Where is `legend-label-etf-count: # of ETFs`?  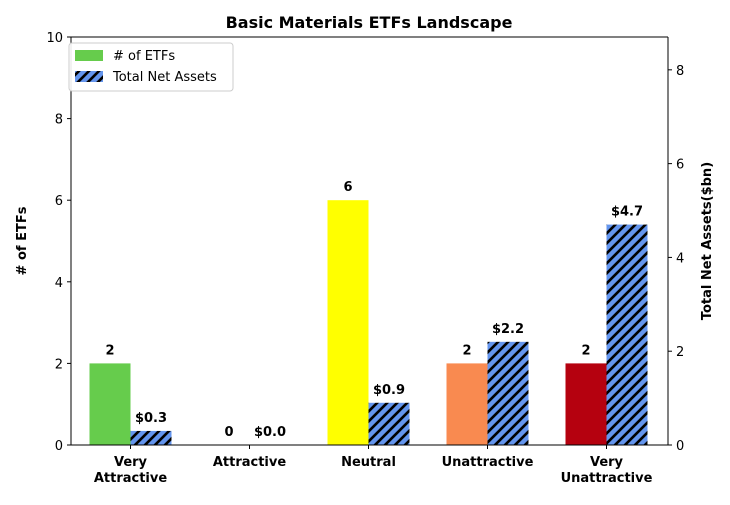 legend-label-etf-count: # of ETFs is located at coordinates (144, 56).